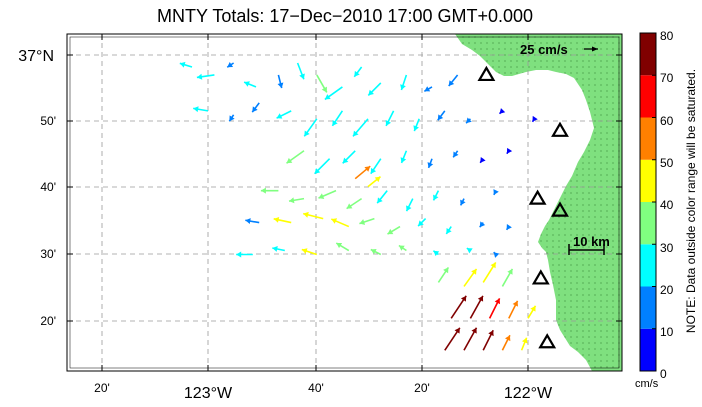 The width and height of the screenshot is (702, 407). Describe the element at coordinates (48, 187) in the screenshot. I see `y-tick-label: 40'` at that location.